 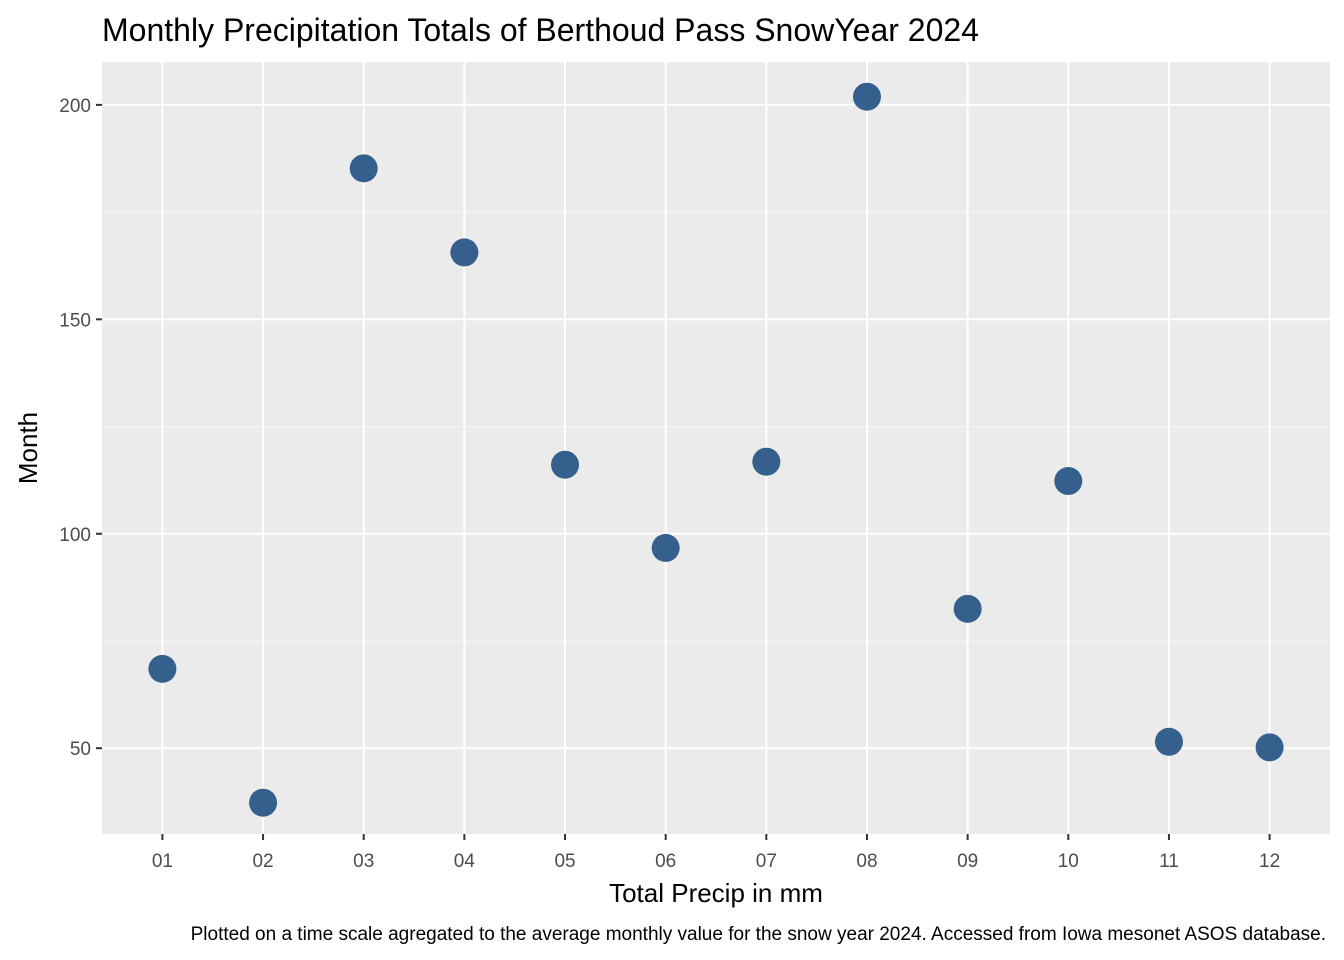 What do you see at coordinates (262, 861) in the screenshot?
I see `x-tick-label: 02` at bounding box center [262, 861].